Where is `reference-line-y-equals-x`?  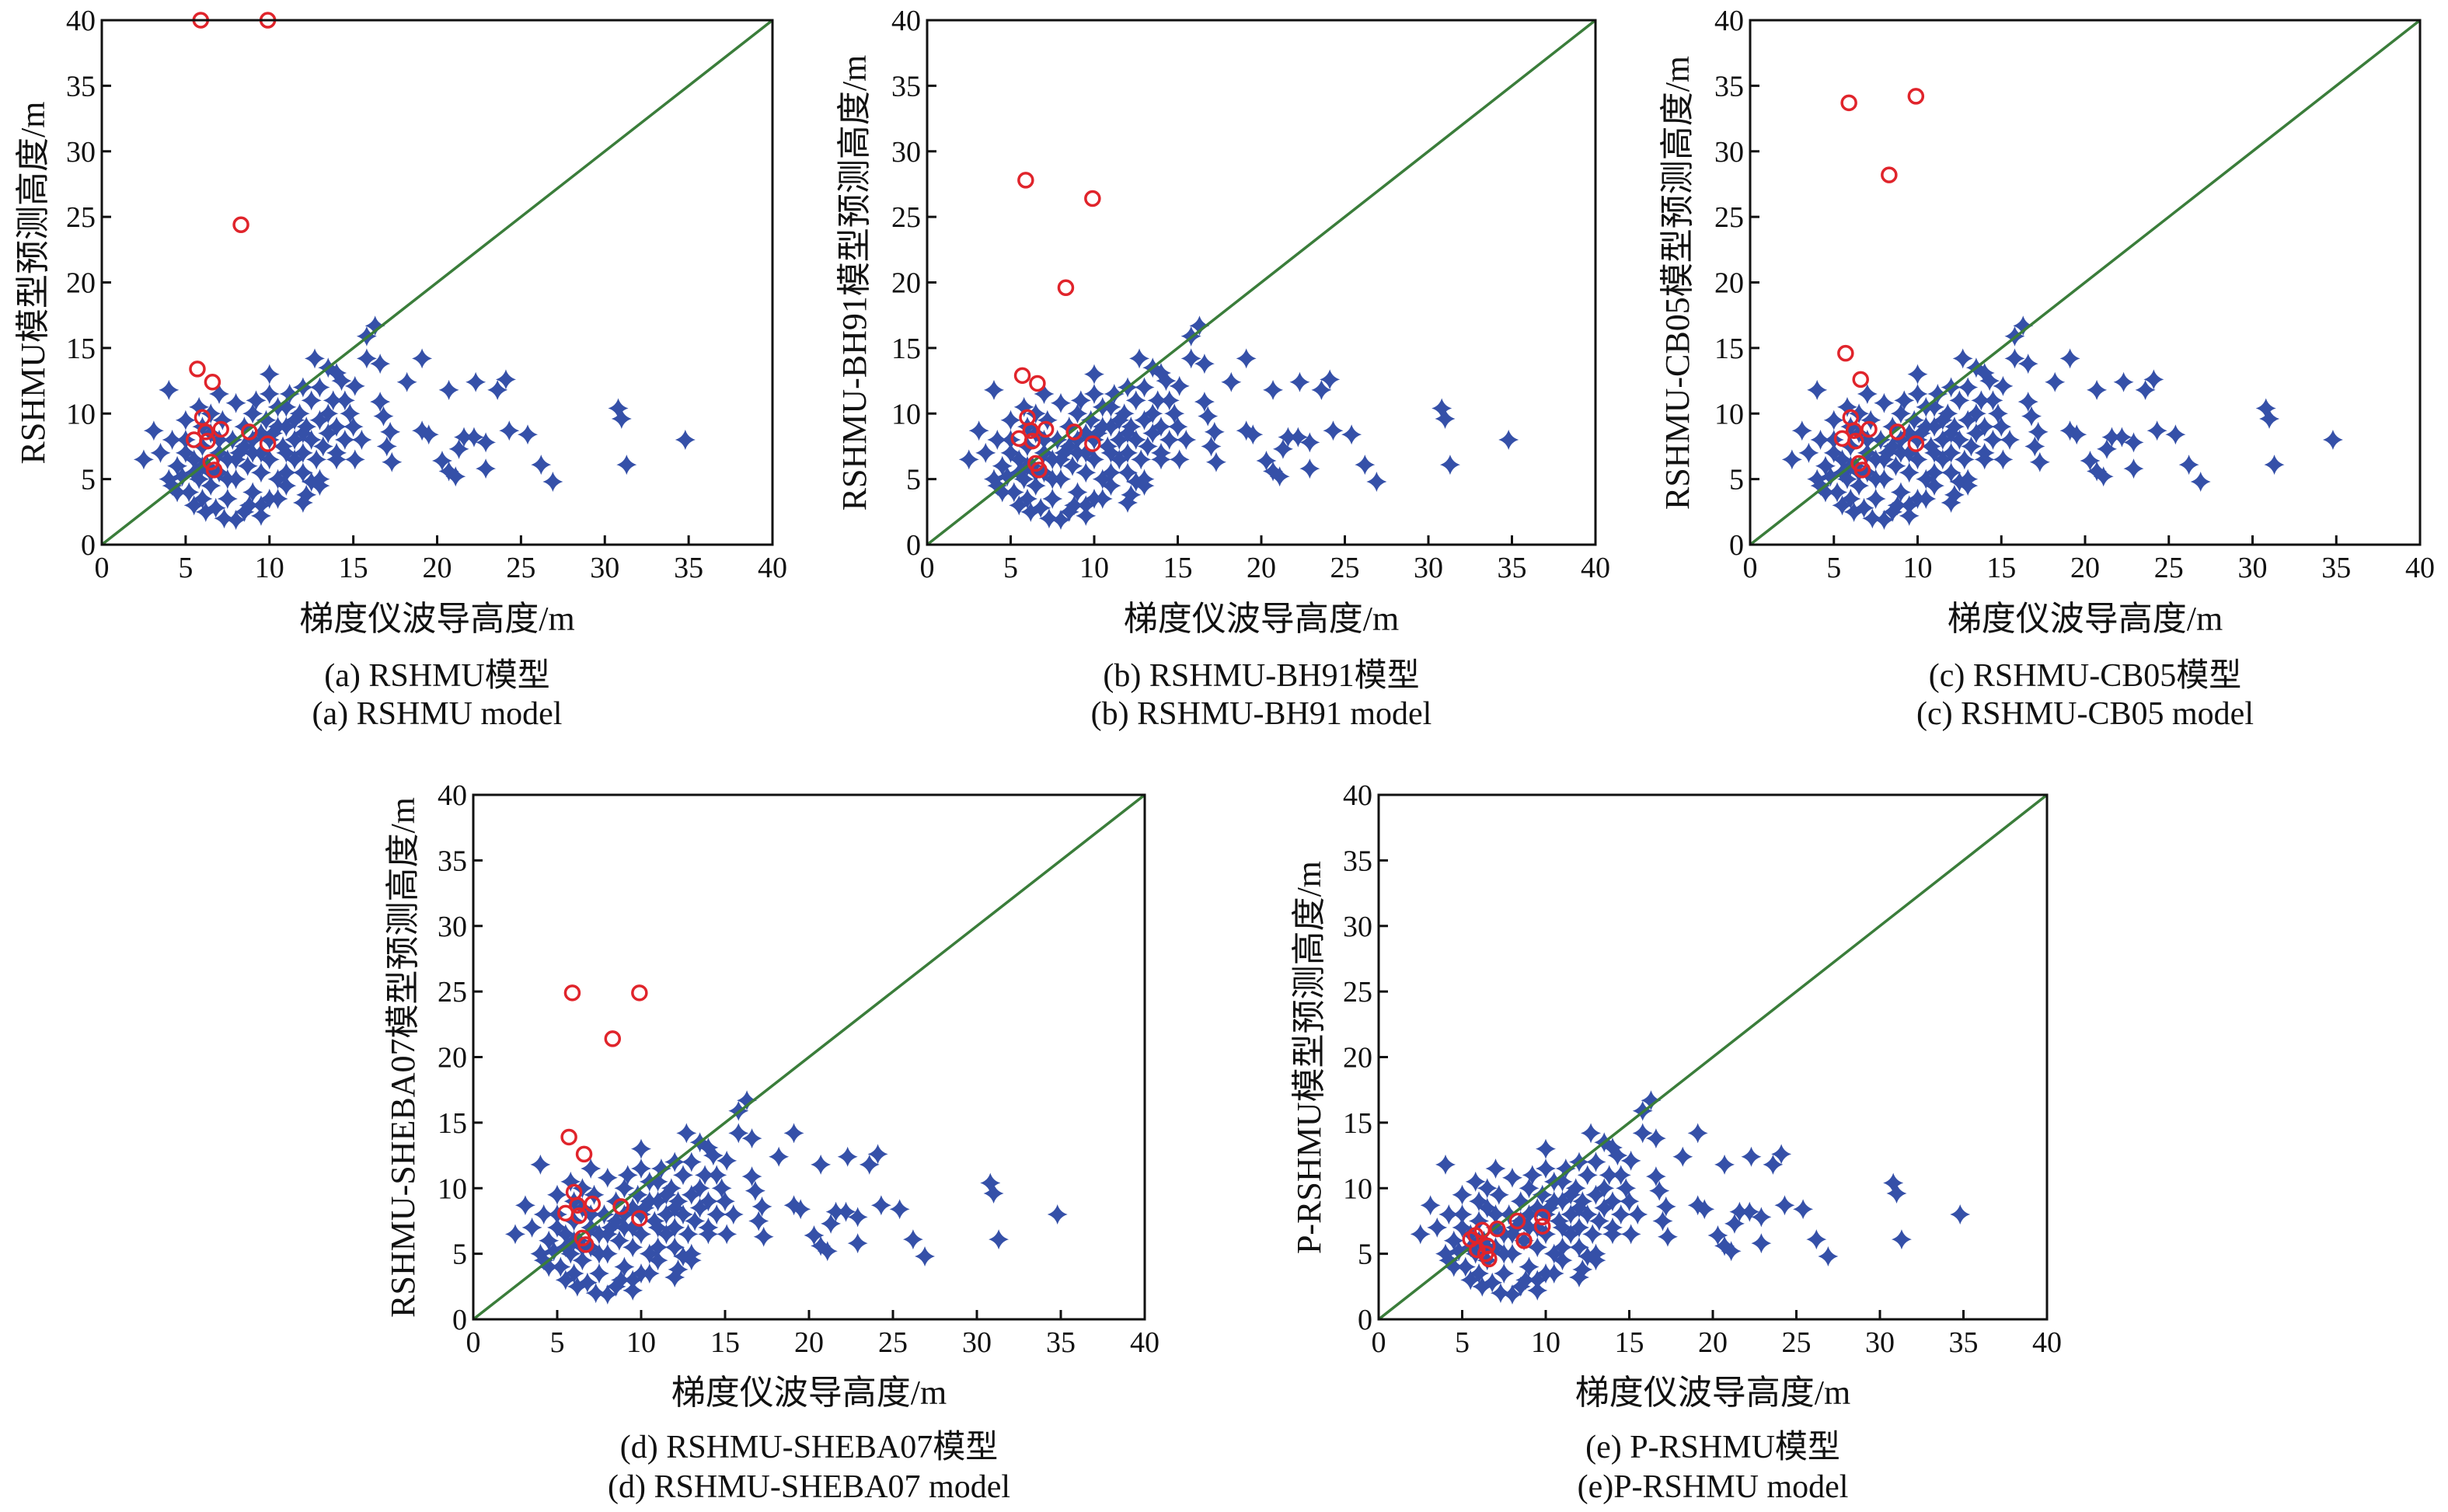
reference-line-y-equals-x is located at coordinates (1261, 282).